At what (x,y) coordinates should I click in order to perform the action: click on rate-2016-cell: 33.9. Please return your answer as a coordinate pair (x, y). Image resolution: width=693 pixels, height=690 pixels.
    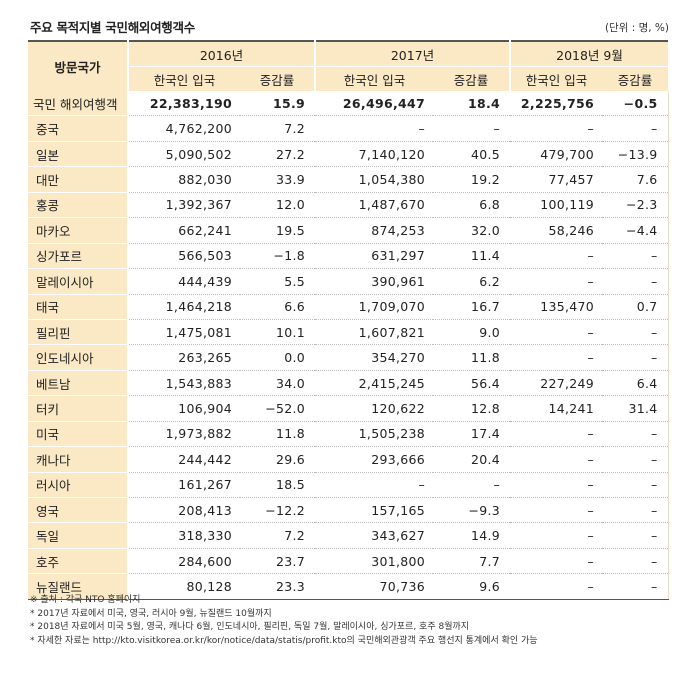
    Looking at the image, I should click on (277, 179).